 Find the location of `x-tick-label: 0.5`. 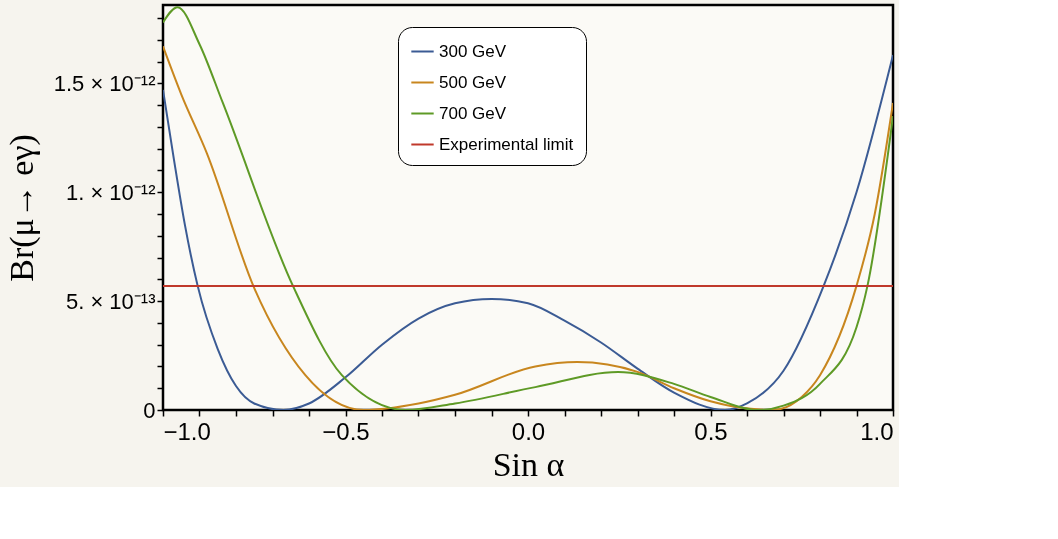

x-tick-label: 0.5 is located at coordinates (711, 431).